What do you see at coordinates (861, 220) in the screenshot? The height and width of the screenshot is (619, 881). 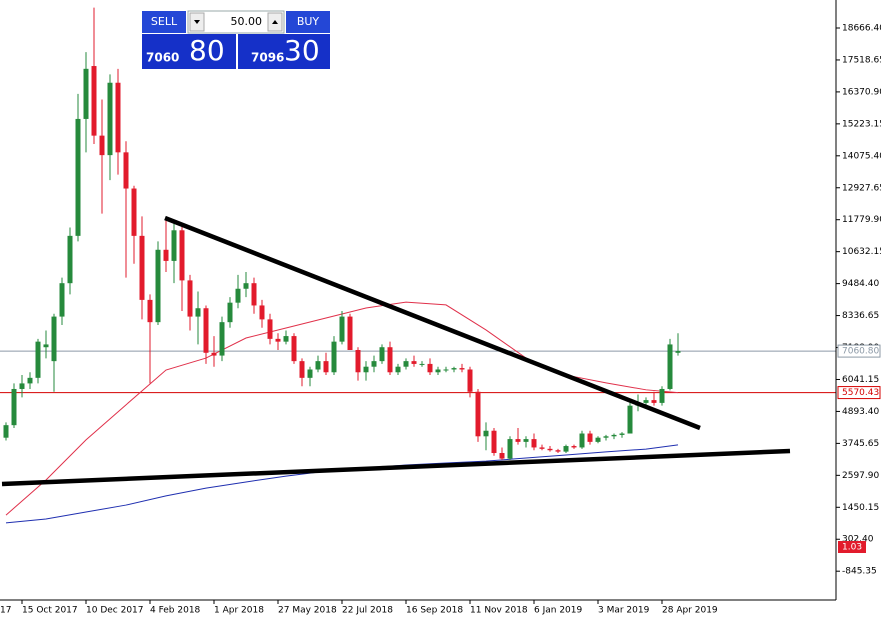 I see `y-tick-label: 11779.90` at bounding box center [861, 220].